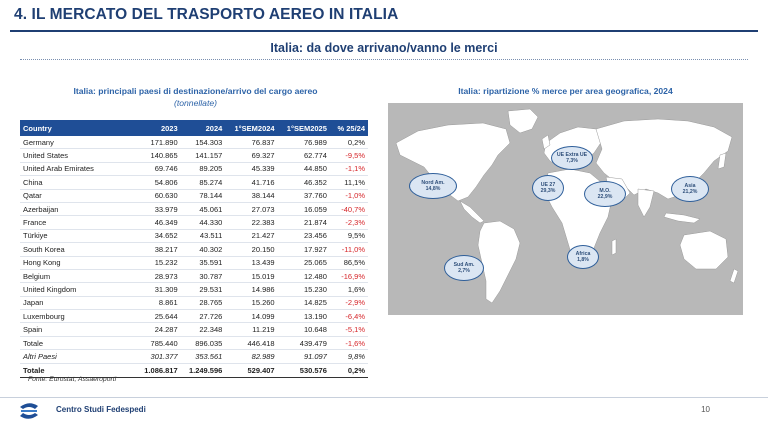  I want to click on bubble-sud-am-label: Sud Am., so click(464, 264).